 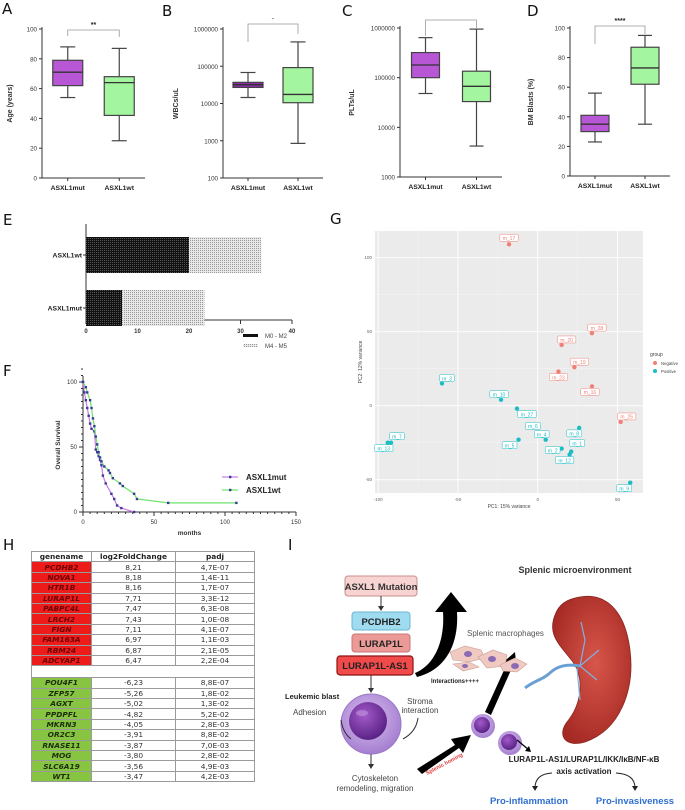 What do you see at coordinates (379, 499) in the screenshot?
I see `x-tick-label: -100` at bounding box center [379, 499].